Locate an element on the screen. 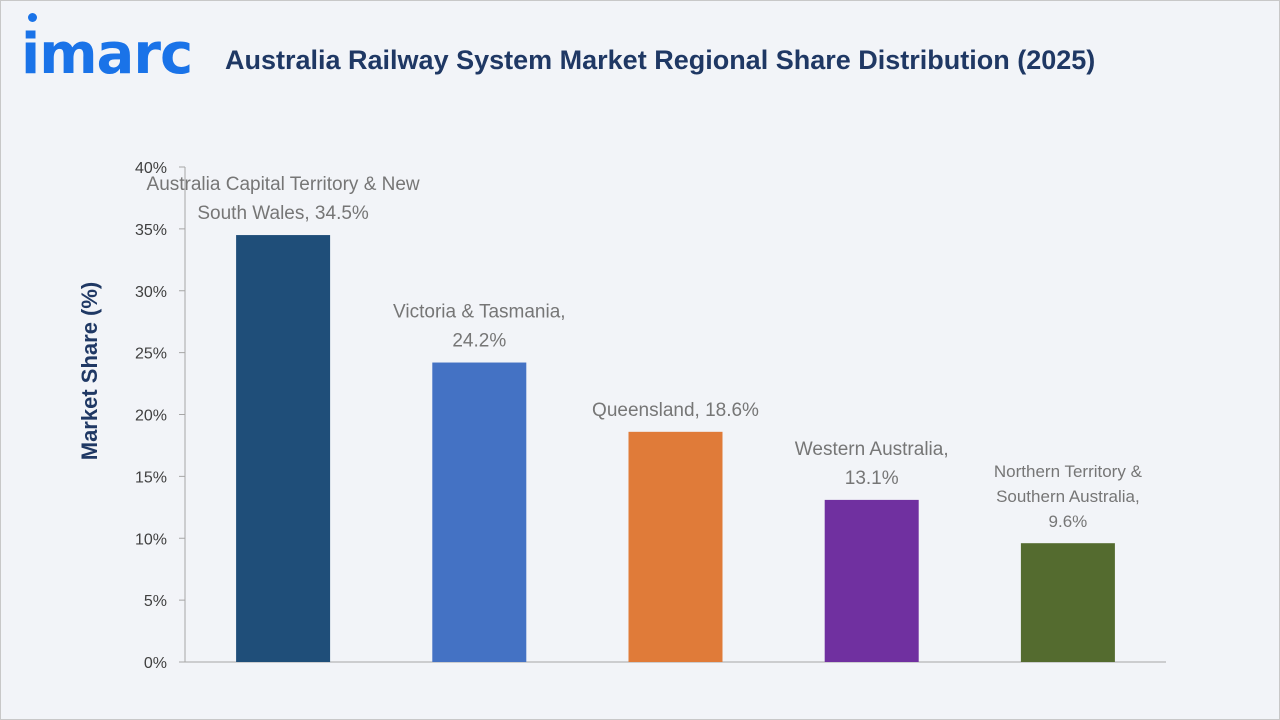 The width and height of the screenshot is (1280, 720). data-label: Western Australia, is located at coordinates (872, 449).